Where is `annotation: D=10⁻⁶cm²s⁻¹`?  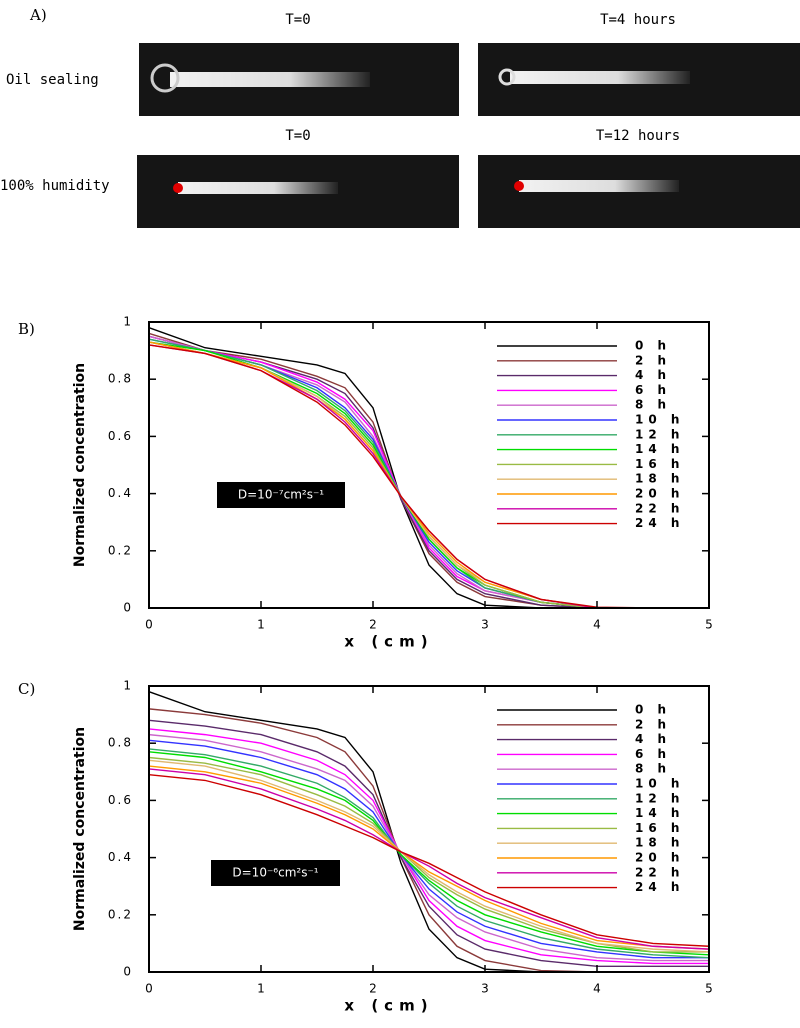 annotation: D=10⁻⁶cm²s⁻¹ is located at coordinates (275, 873).